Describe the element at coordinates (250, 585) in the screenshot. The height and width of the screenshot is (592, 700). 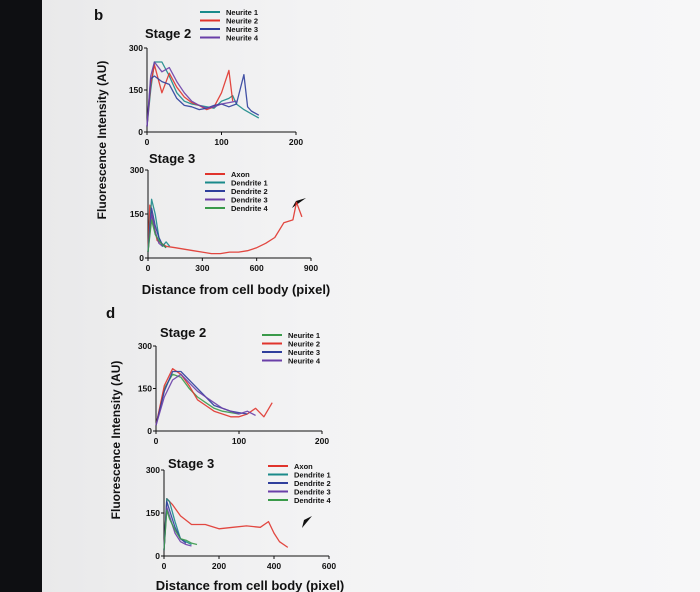
I see `x-axis-label-d: Distance from cell body (pixel)` at that location.